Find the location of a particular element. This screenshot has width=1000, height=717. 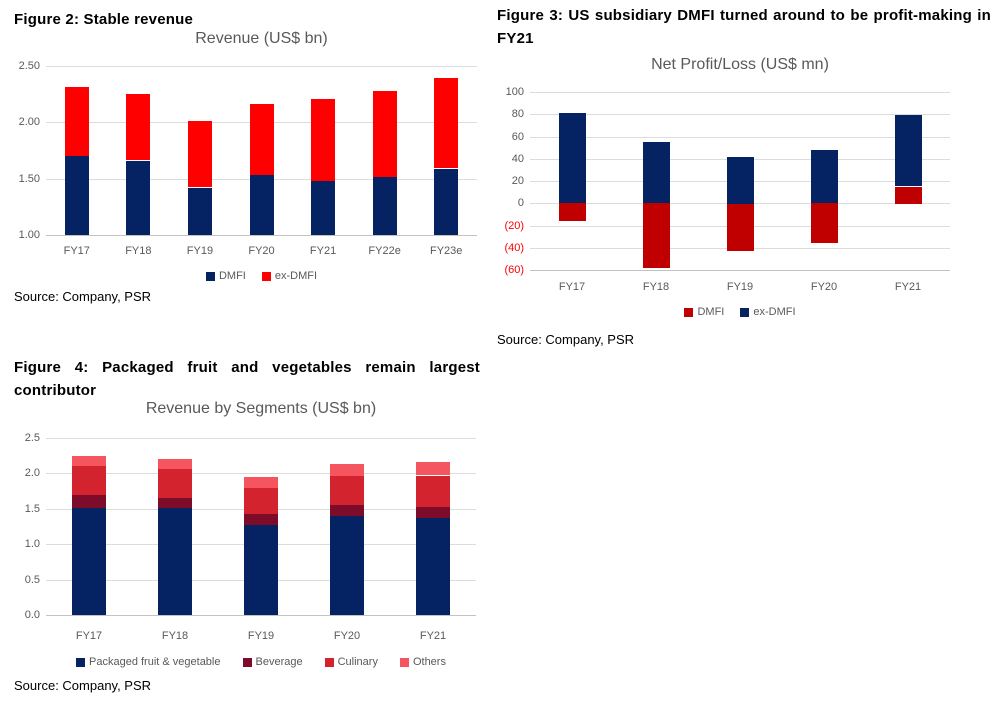

y-tick-label: 1.00 is located at coordinates (29, 235).